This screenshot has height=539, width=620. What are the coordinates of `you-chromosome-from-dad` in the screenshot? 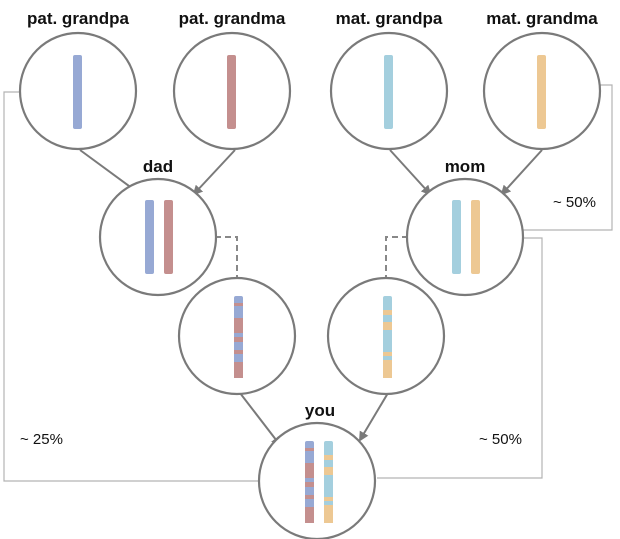 It's located at (309, 482).